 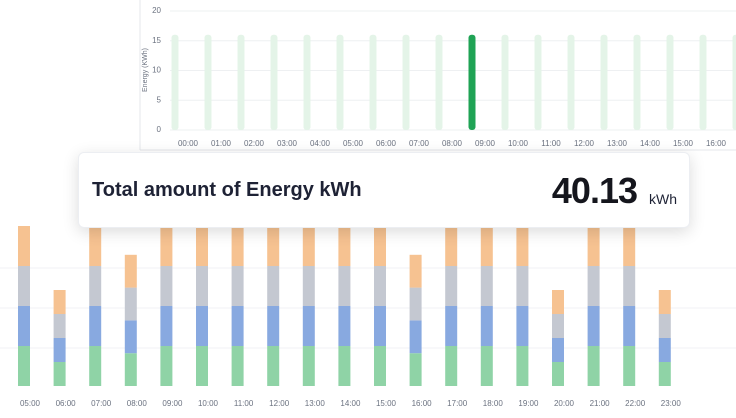 What do you see at coordinates (635, 403) in the screenshot?
I see `x-tick-label: 22:00` at bounding box center [635, 403].